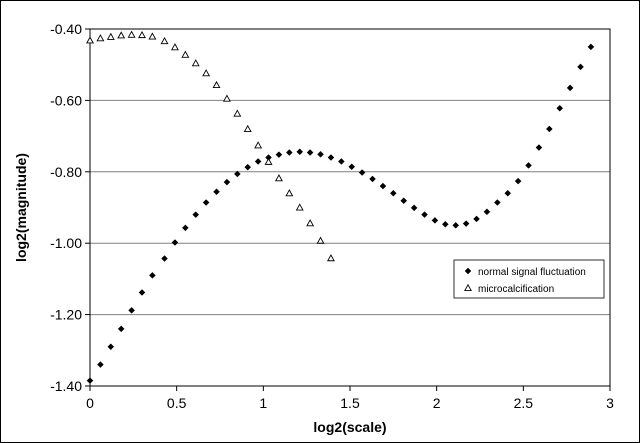 Image resolution: width=640 pixels, height=443 pixels. What do you see at coordinates (66, 29) in the screenshot?
I see `y-tick-label: -0.40` at bounding box center [66, 29].